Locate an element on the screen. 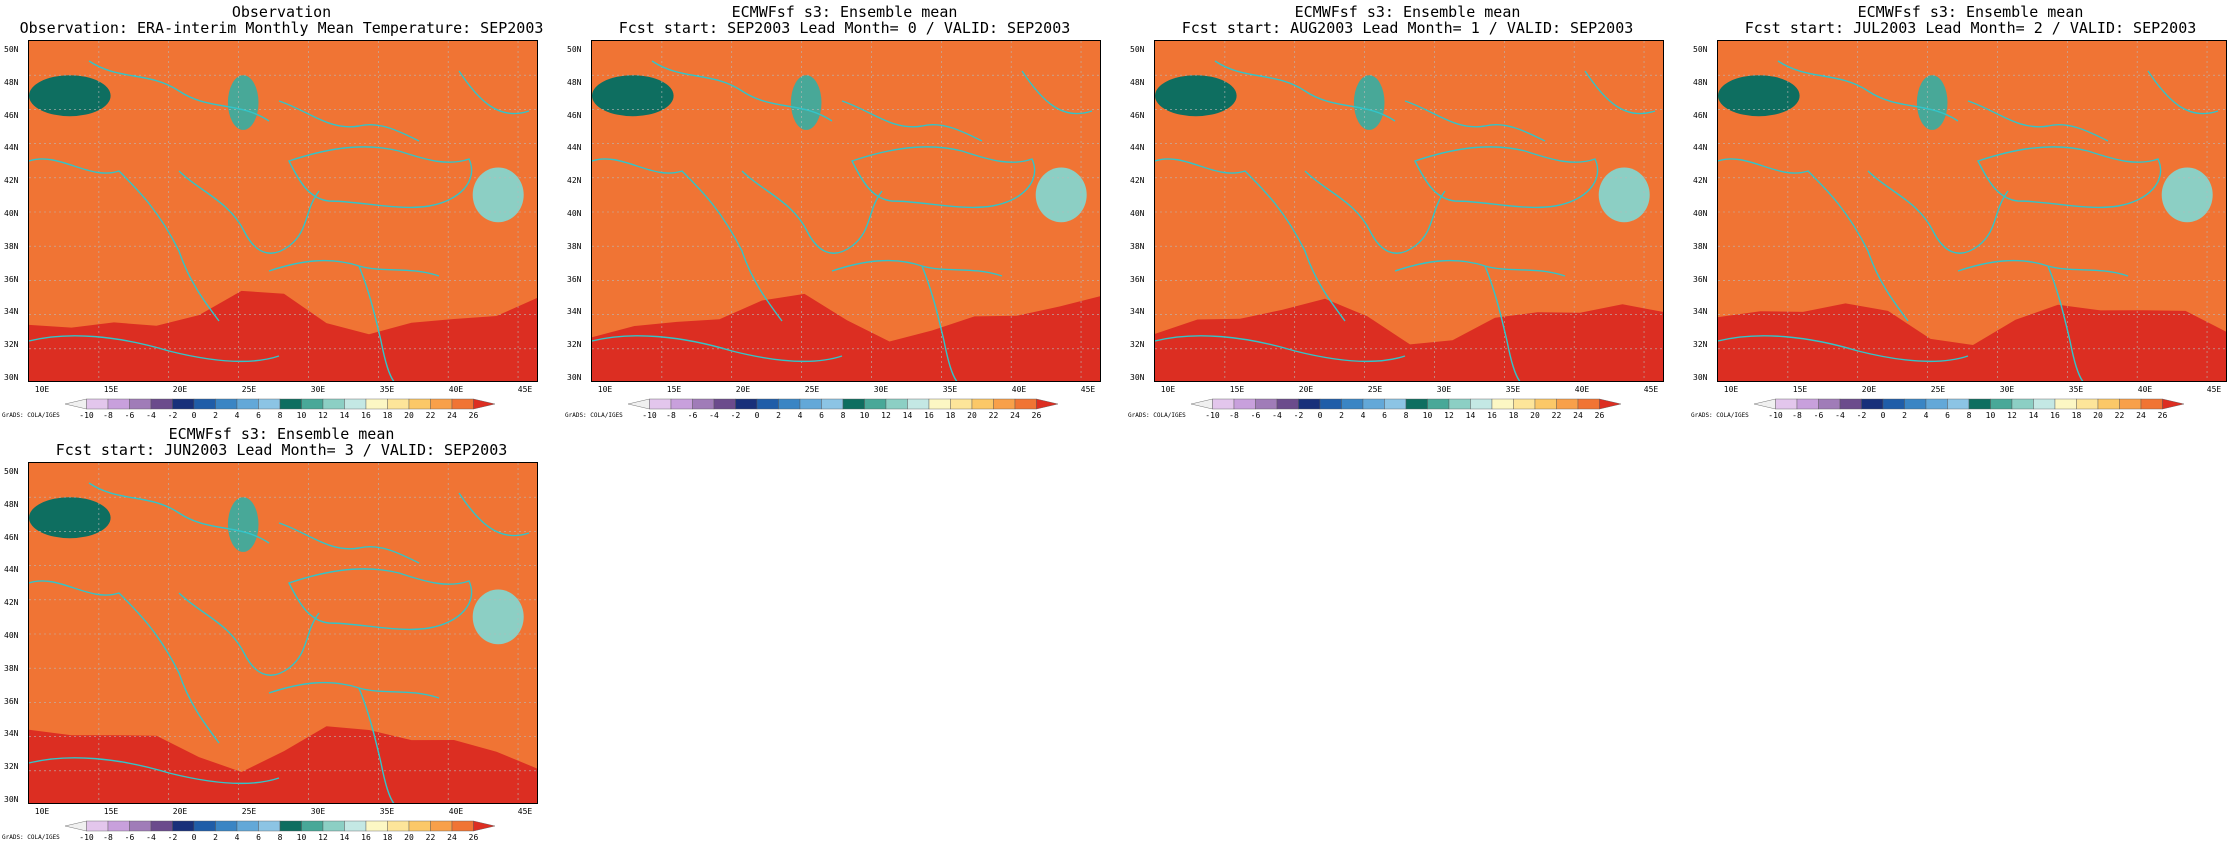 This screenshot has width=2240, height=842. colorbar-label: 14 is located at coordinates (344, 837).